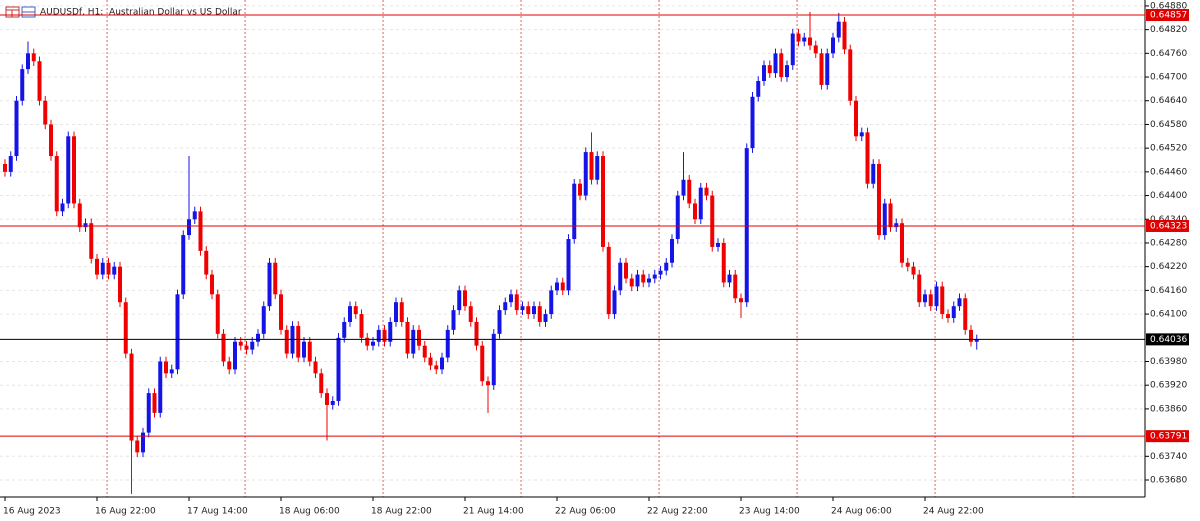 The height and width of the screenshot is (521, 1200). Describe the element at coordinates (32, 512) in the screenshot. I see `x-tick-label: 16 Aug 2023` at that location.